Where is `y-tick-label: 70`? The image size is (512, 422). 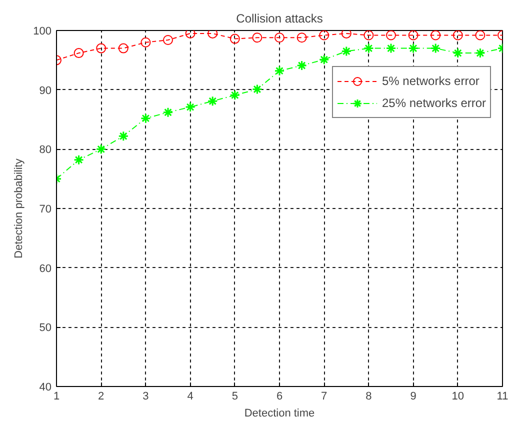 y-tick-label: 70 is located at coordinates (45, 210).